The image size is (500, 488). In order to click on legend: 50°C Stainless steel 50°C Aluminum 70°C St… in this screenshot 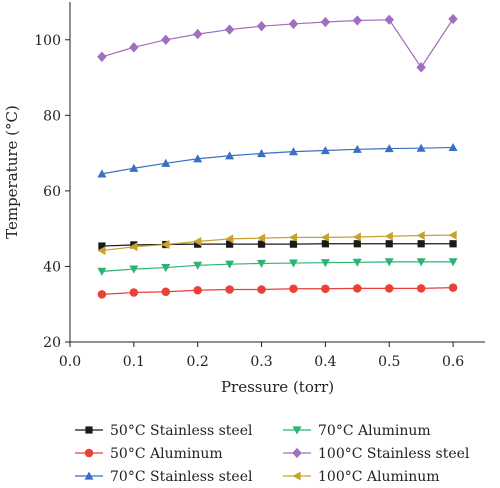, I will do `click(272, 454)`.